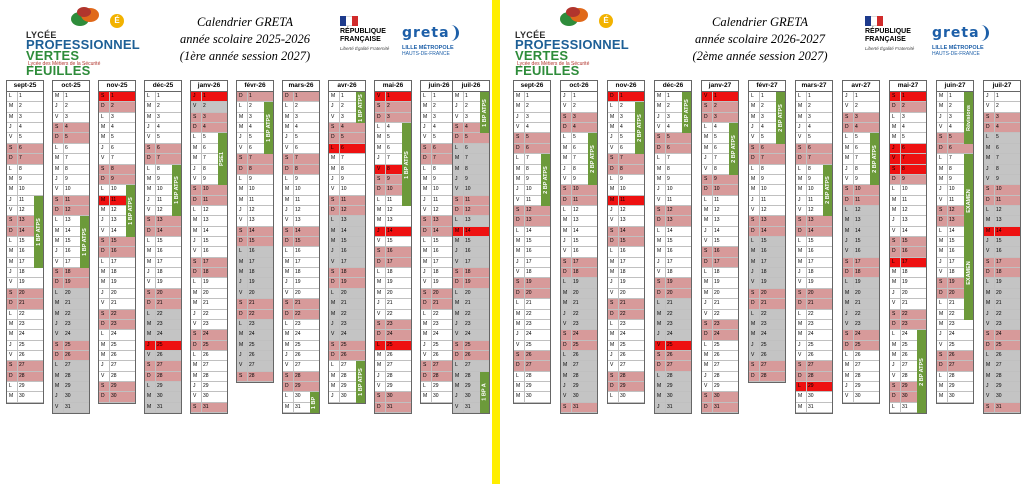  I want to click on day-row: S 22, so click(908, 314).